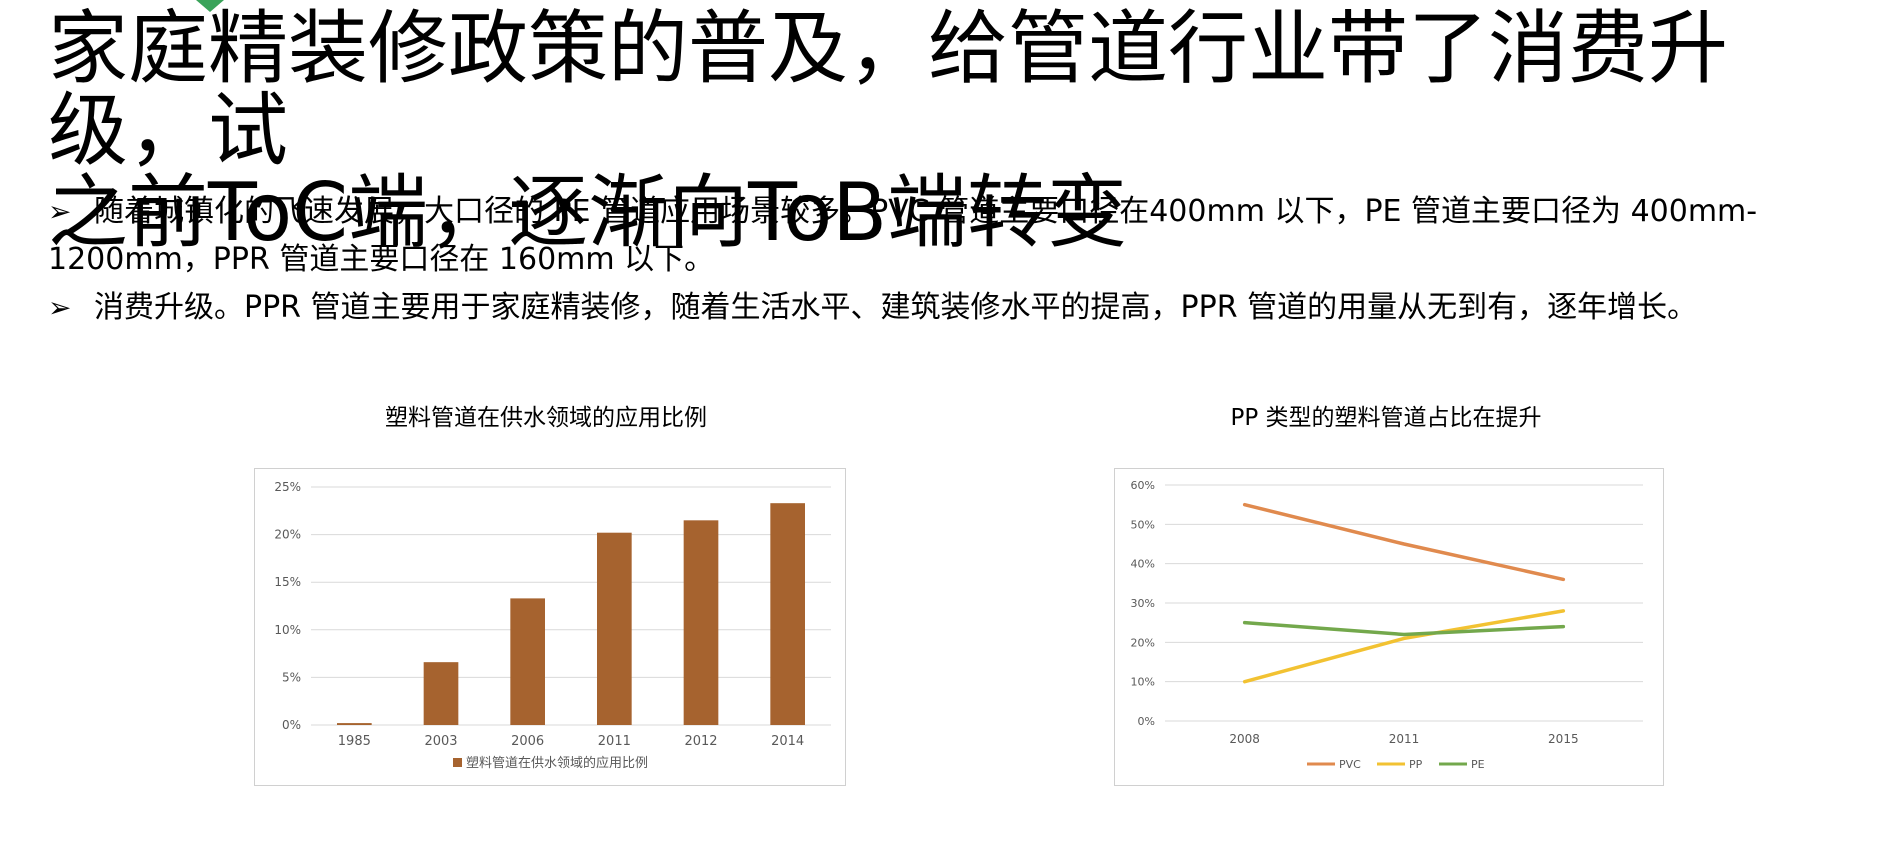 This screenshot has height=846, width=1902. What do you see at coordinates (1563, 739) in the screenshot?
I see `x-tick-label: 2015` at bounding box center [1563, 739].